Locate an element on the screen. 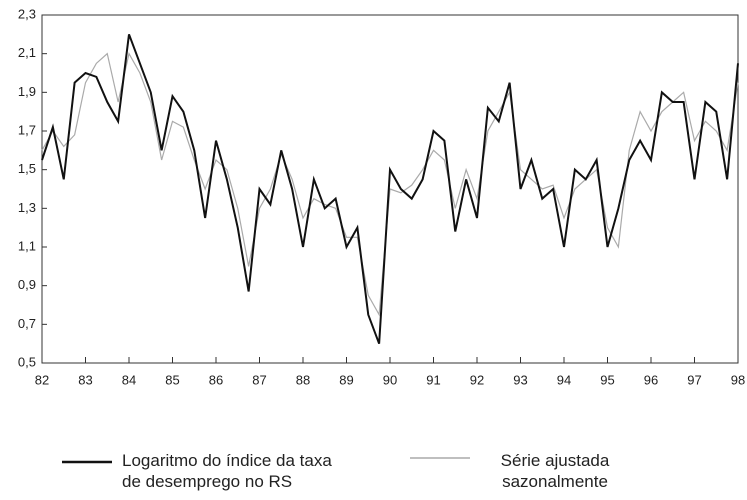  x-tick-label: 83 is located at coordinates (85, 379).